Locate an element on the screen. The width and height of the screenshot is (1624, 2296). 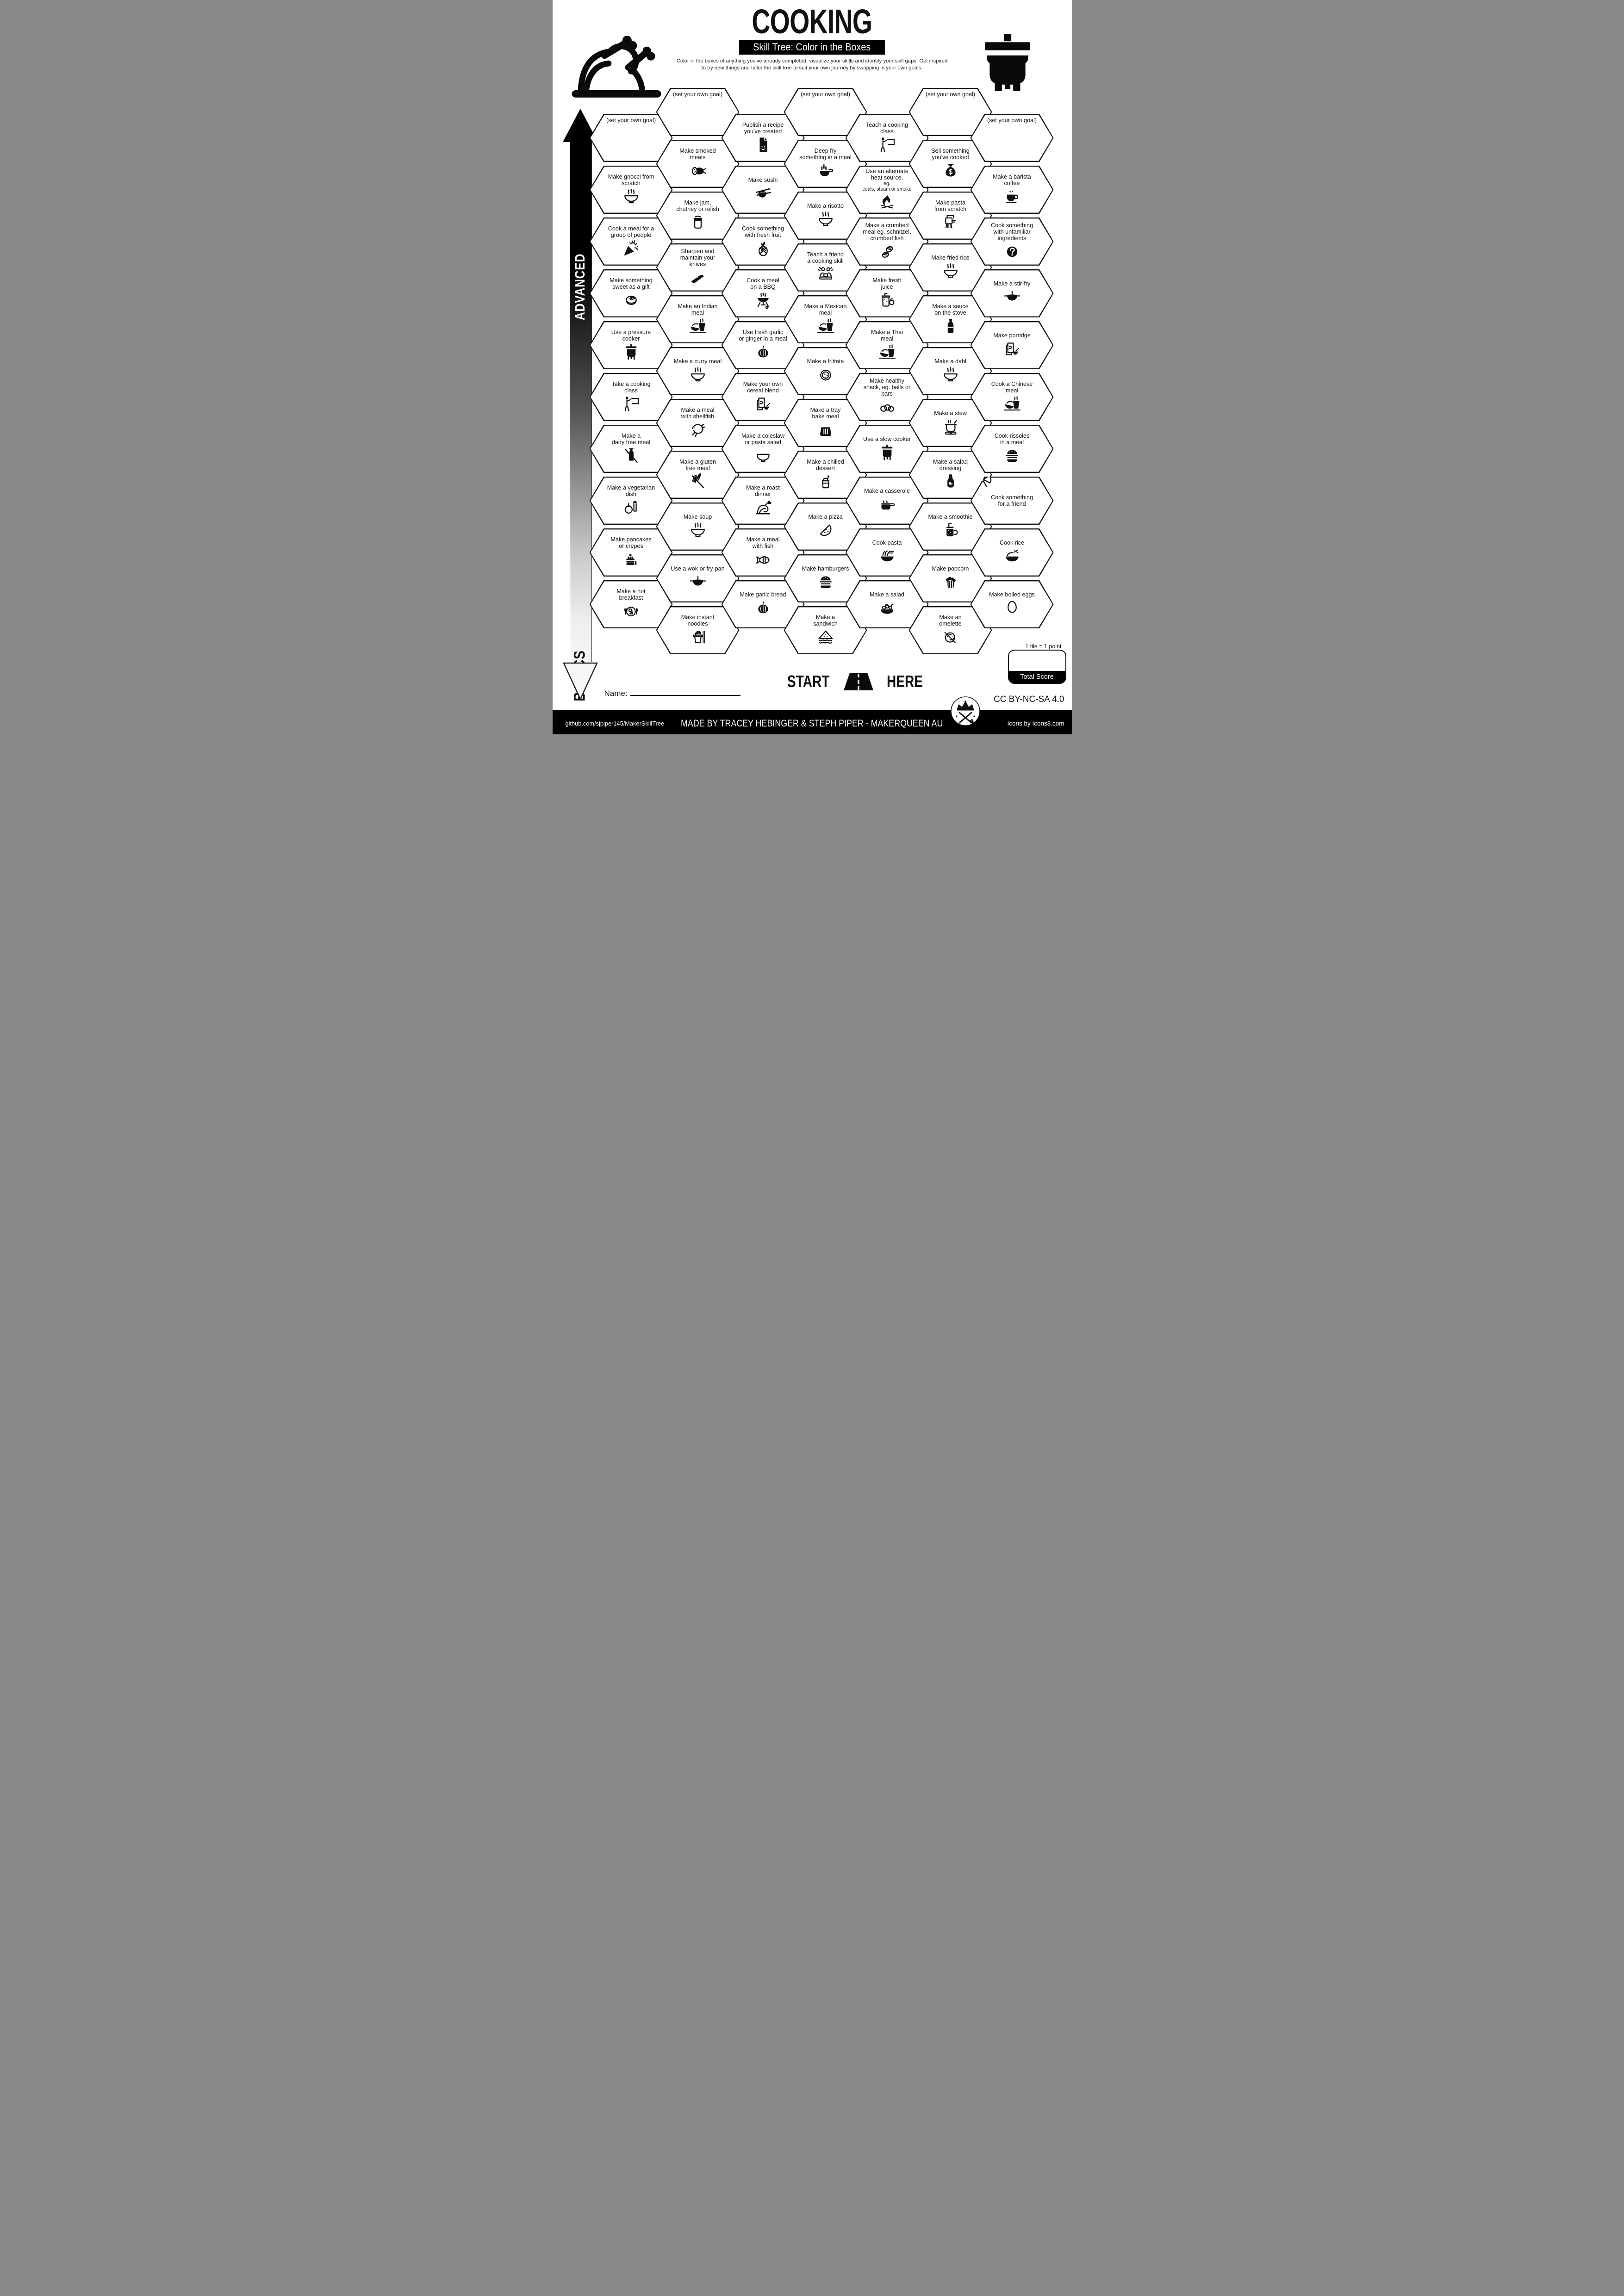
garlic-icon is located at coordinates (763, 351).